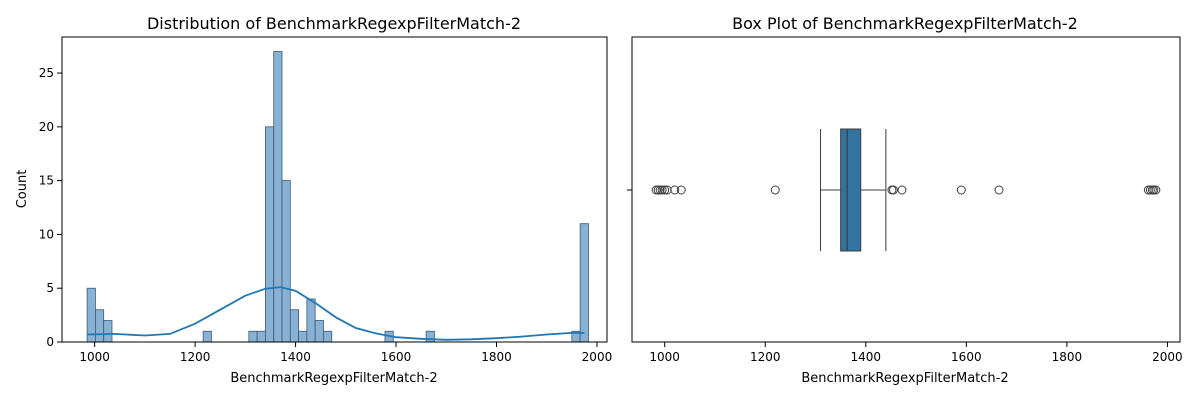 This screenshot has width=1200, height=400. Describe the element at coordinates (1167, 357) in the screenshot. I see `box-plot-x-tick-label-2000: 2000` at that location.